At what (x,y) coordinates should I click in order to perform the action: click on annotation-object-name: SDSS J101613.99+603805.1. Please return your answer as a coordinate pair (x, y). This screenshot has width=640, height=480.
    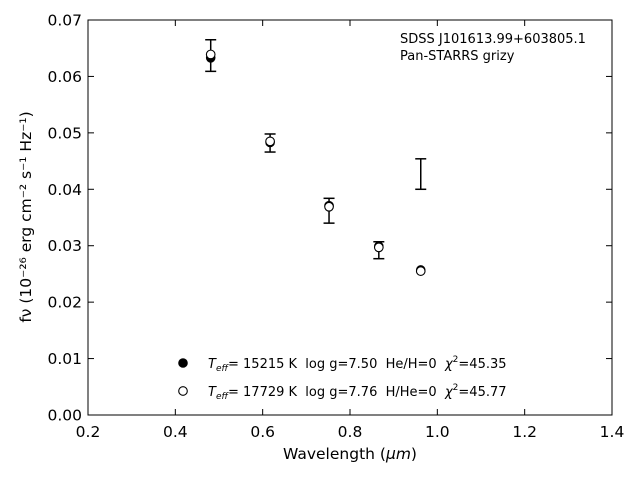
    Looking at the image, I should click on (493, 39).